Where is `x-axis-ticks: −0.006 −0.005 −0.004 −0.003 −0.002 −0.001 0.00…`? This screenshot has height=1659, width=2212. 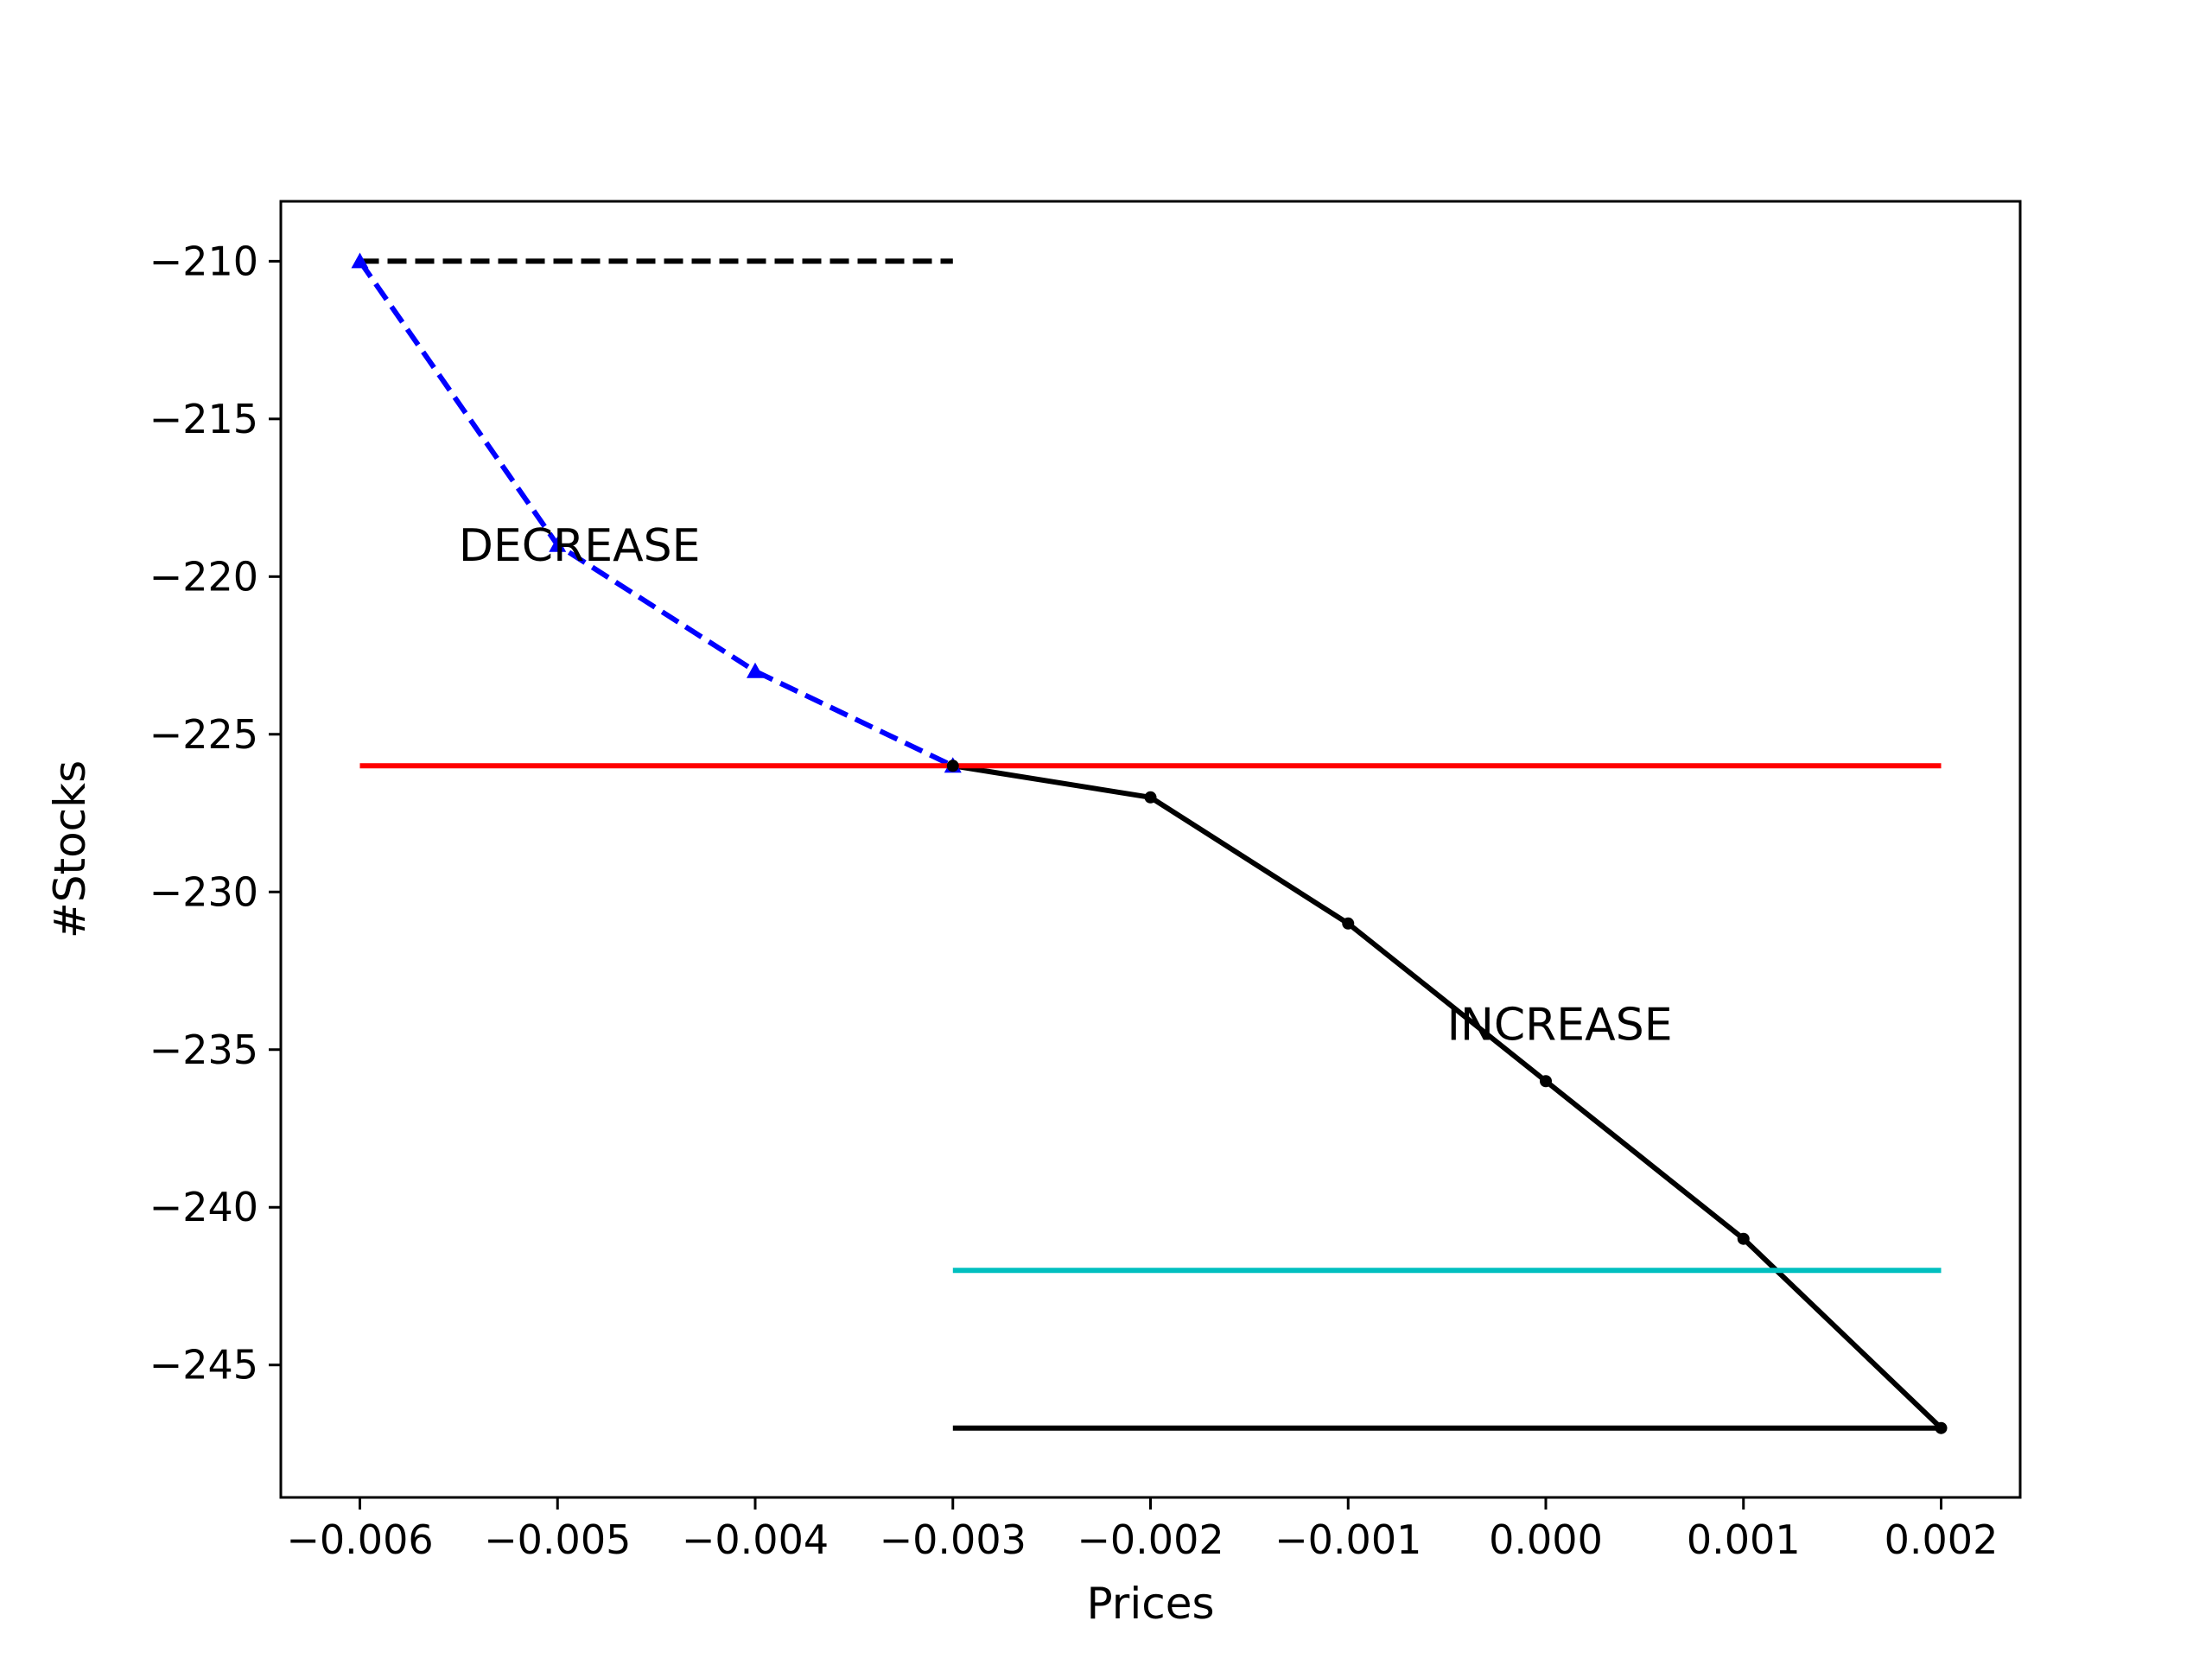 x-axis-ticks: −0.006 −0.005 −0.004 −0.003 −0.002 −0.001 0.00… is located at coordinates (1142, 1530).